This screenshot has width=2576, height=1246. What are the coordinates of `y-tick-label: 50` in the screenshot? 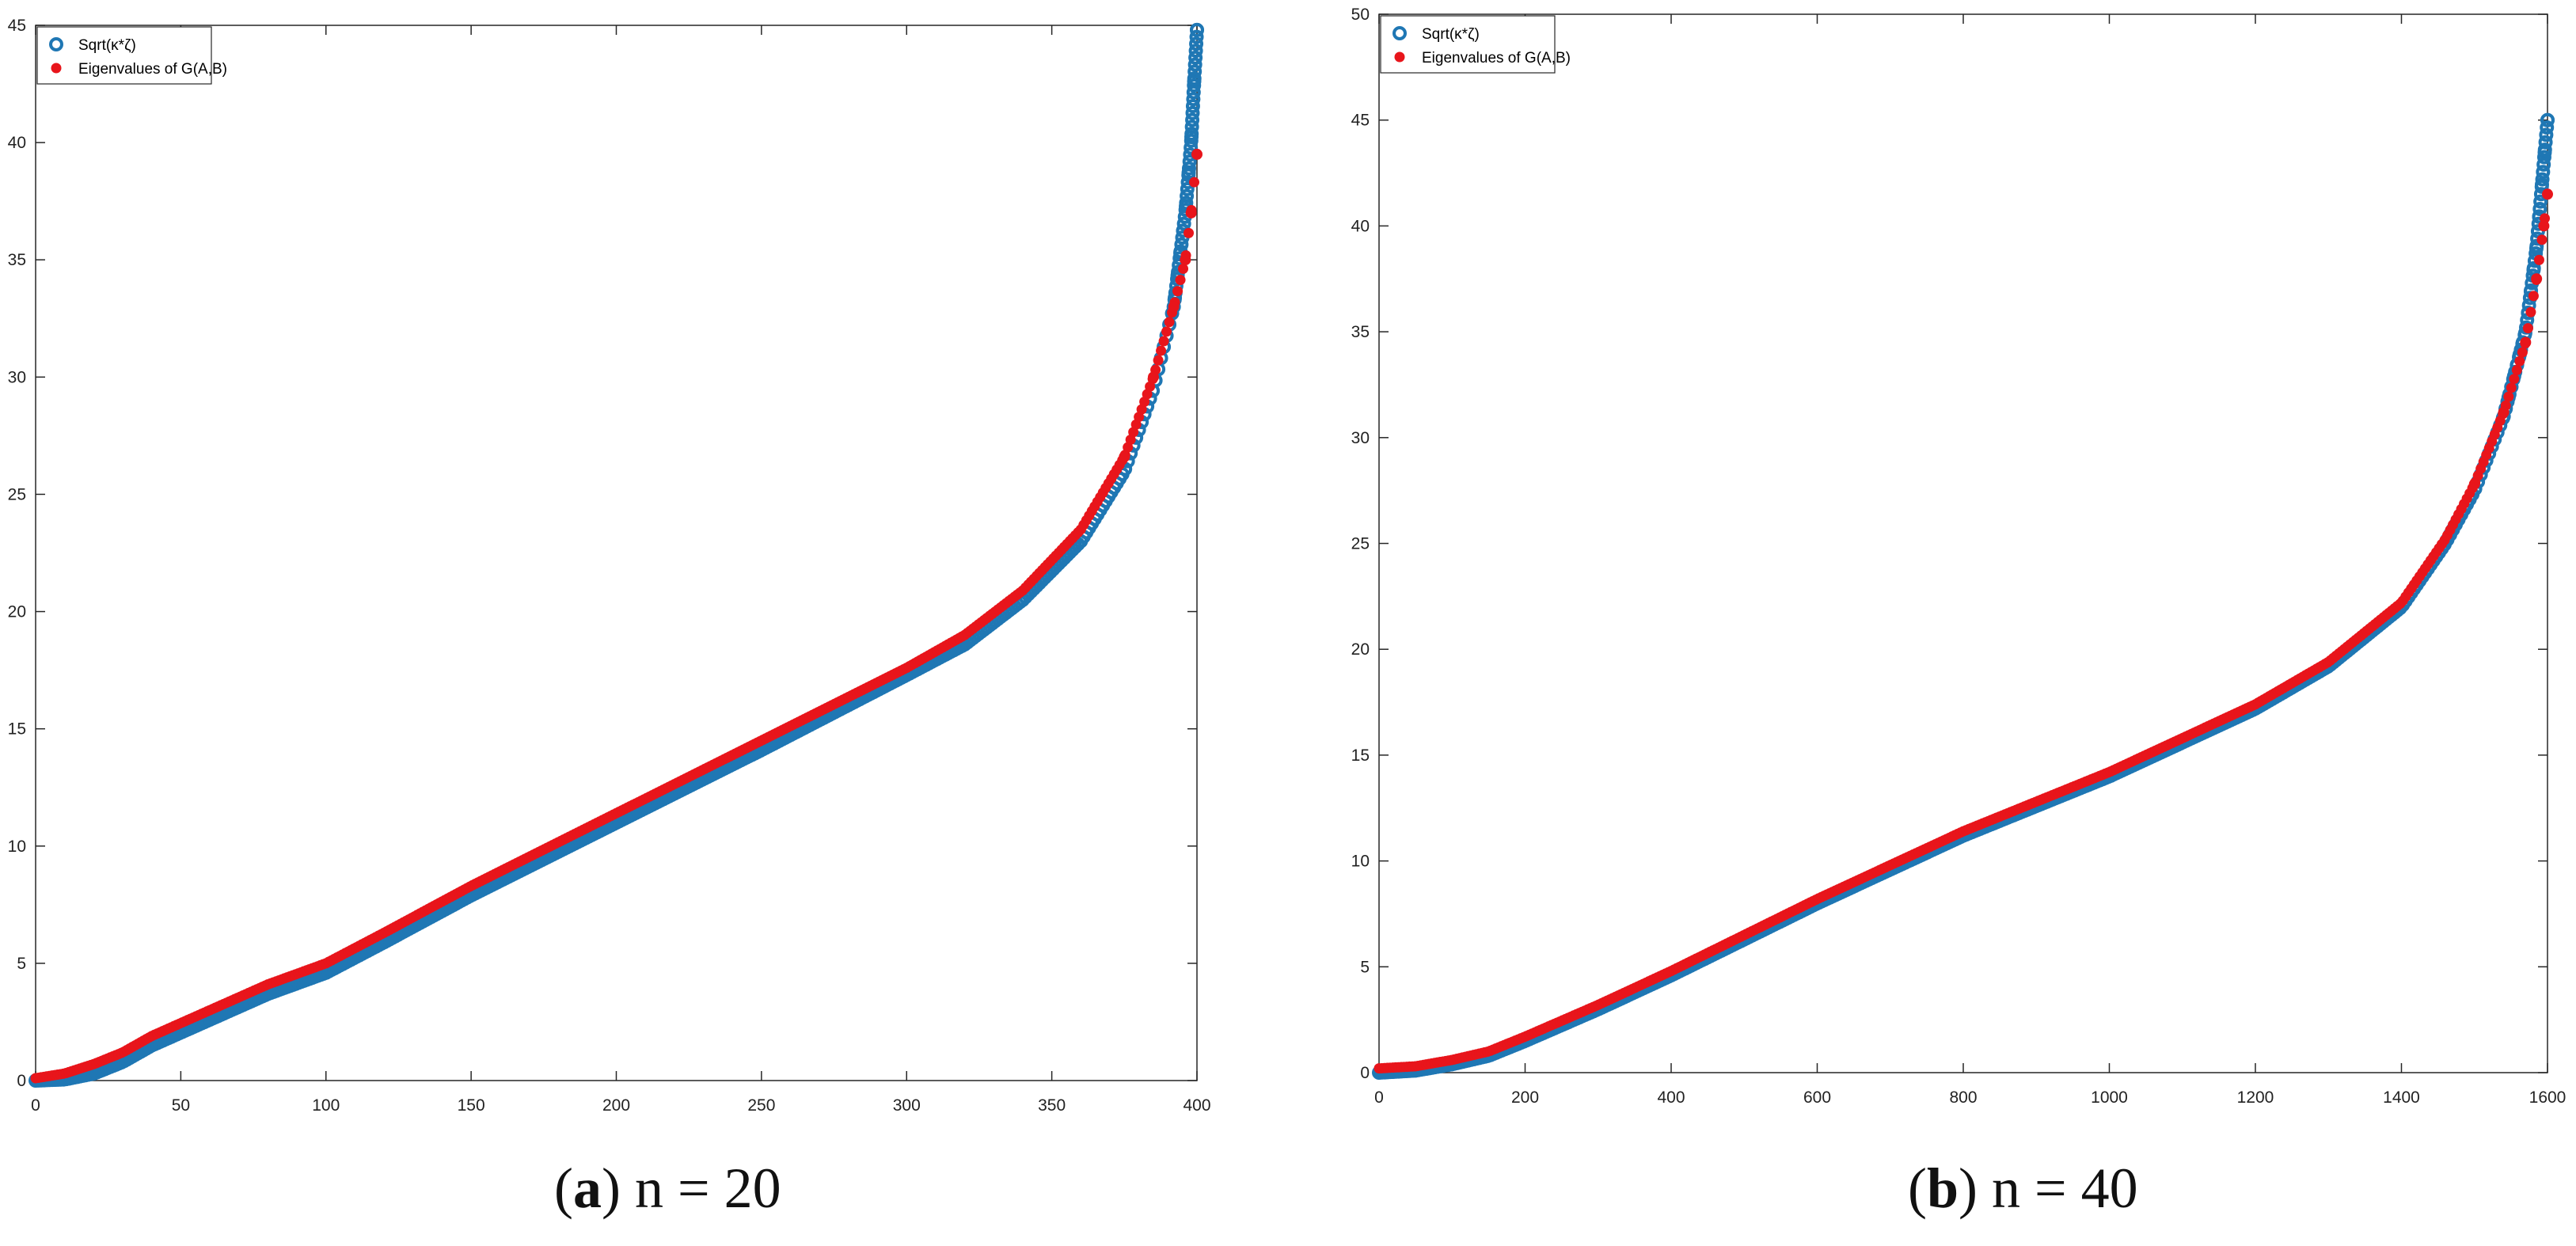 It's located at (1360, 15).